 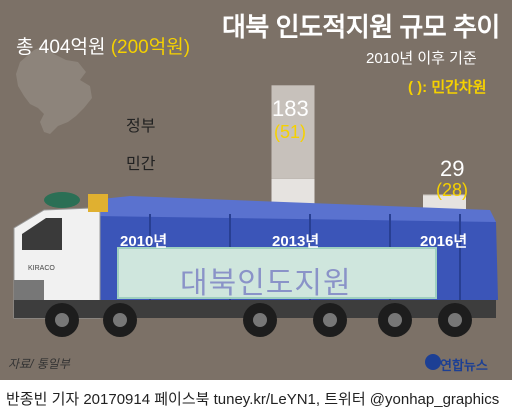 What do you see at coordinates (258, 320) in the screenshot?
I see `wheel-hubs` at bounding box center [258, 320].